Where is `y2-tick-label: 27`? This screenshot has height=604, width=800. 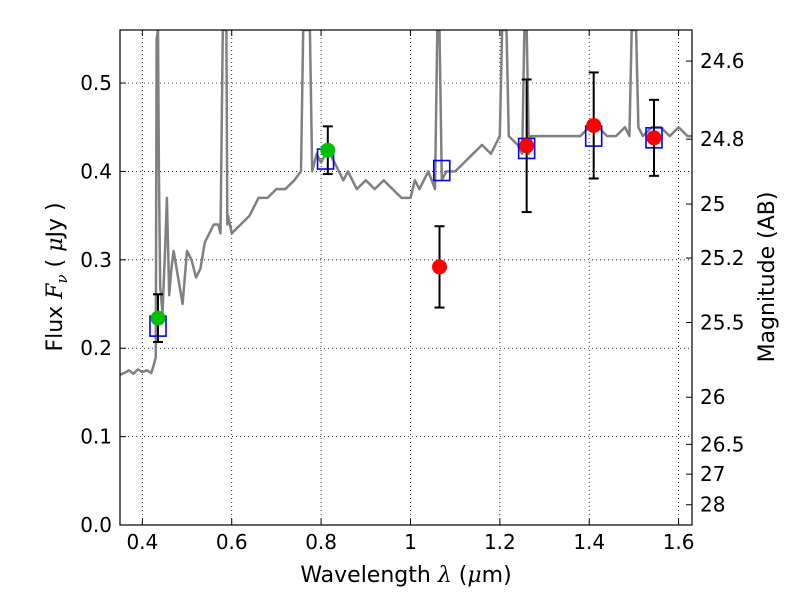
y2-tick-label: 27 is located at coordinates (712, 474).